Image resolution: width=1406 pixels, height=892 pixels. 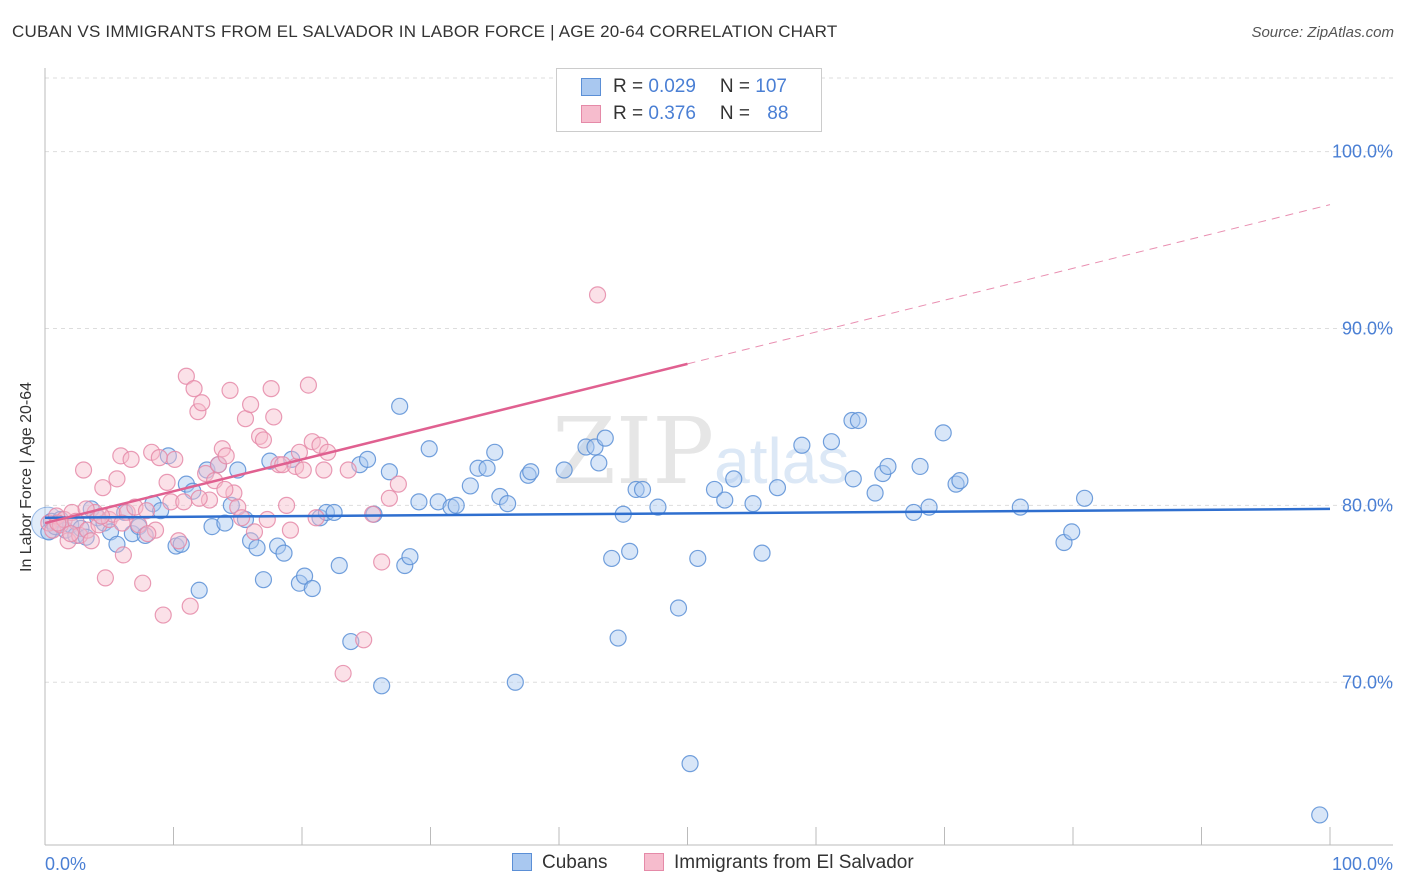 What do you see at coordinates (1322, 32) in the screenshot?
I see `source-note: Source: ZipAtlas.com` at bounding box center [1322, 32].